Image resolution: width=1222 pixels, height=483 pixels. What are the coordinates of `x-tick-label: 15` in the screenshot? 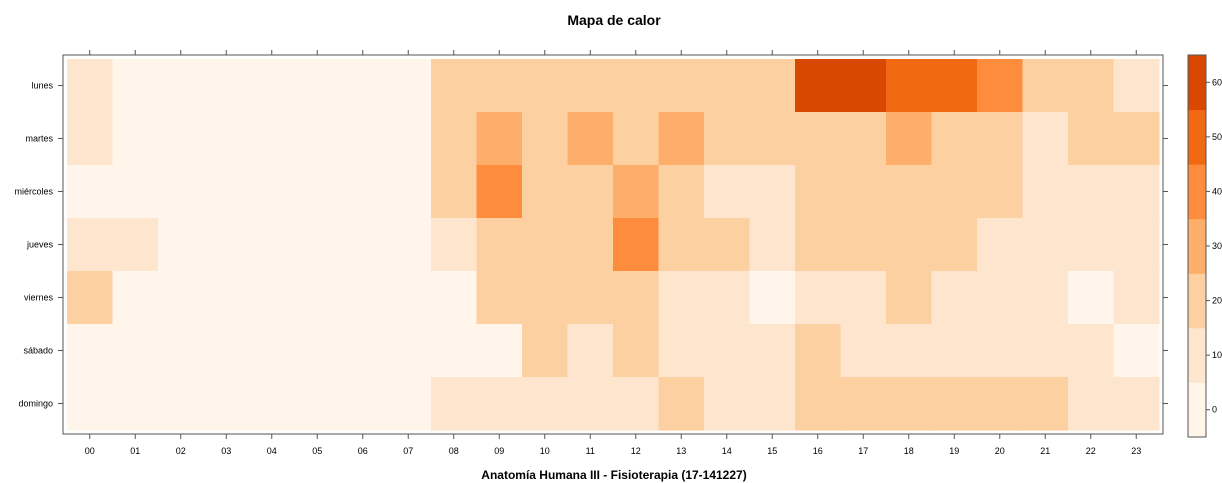 It's located at (772, 451).